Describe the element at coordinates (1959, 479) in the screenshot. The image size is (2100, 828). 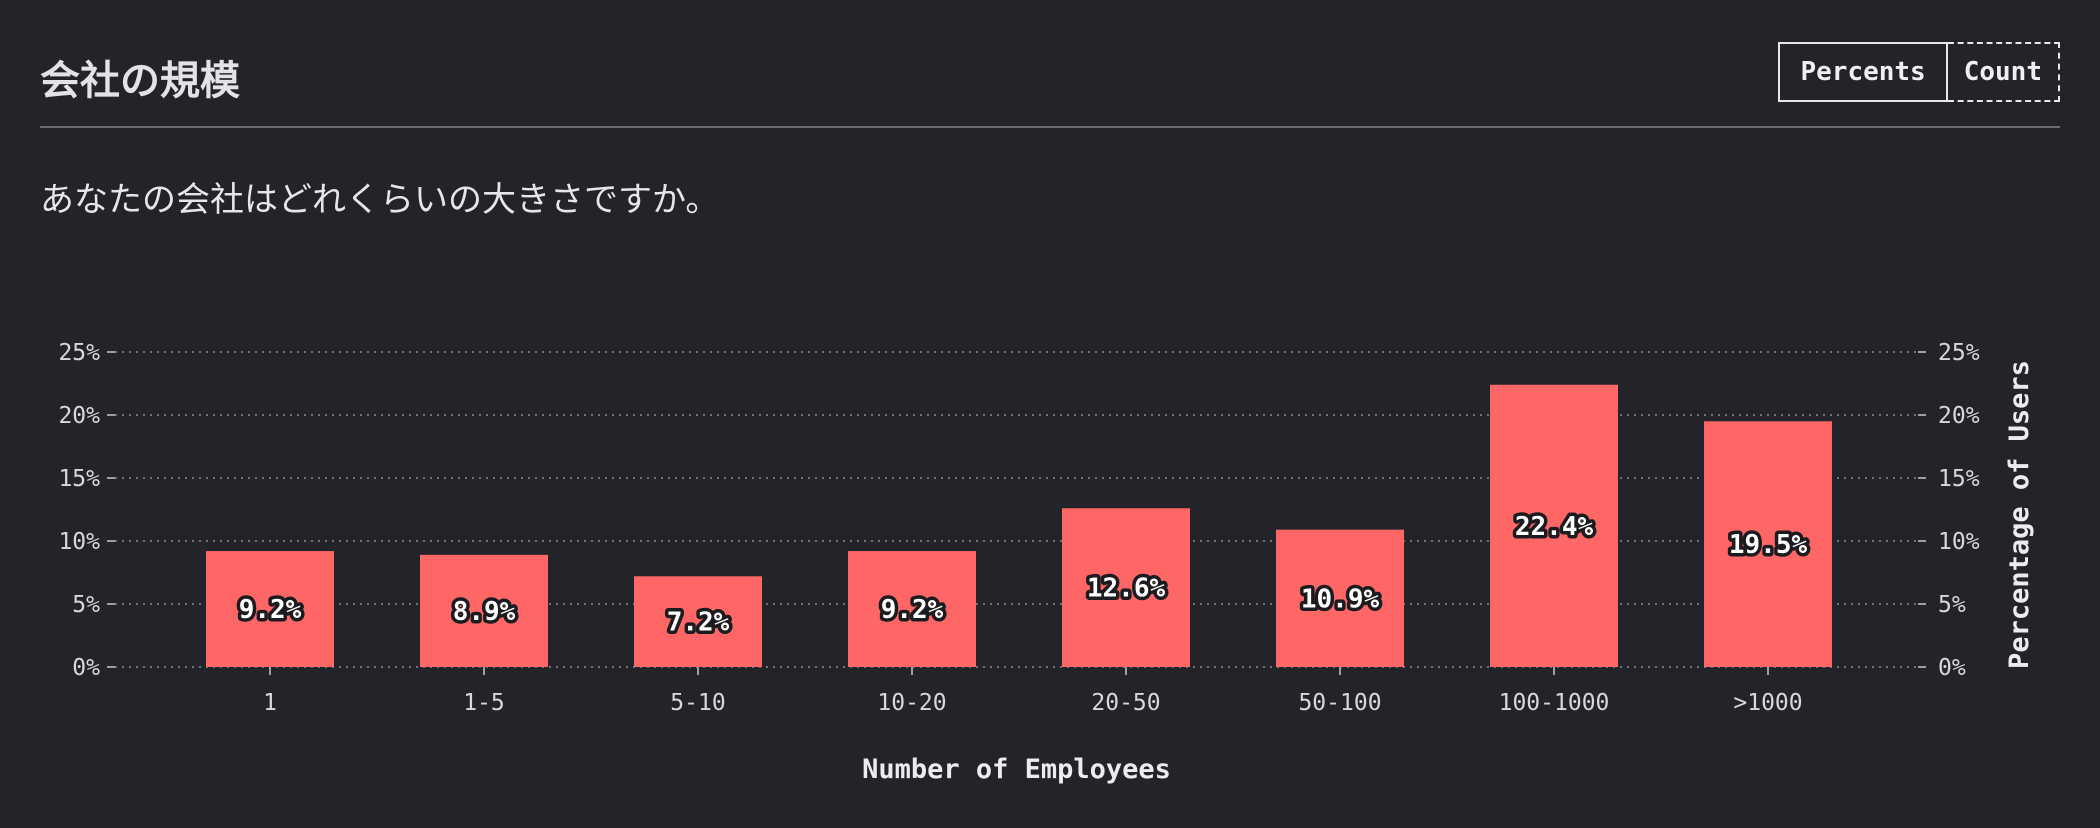
I see `y-tick-label-right: 15%` at that location.